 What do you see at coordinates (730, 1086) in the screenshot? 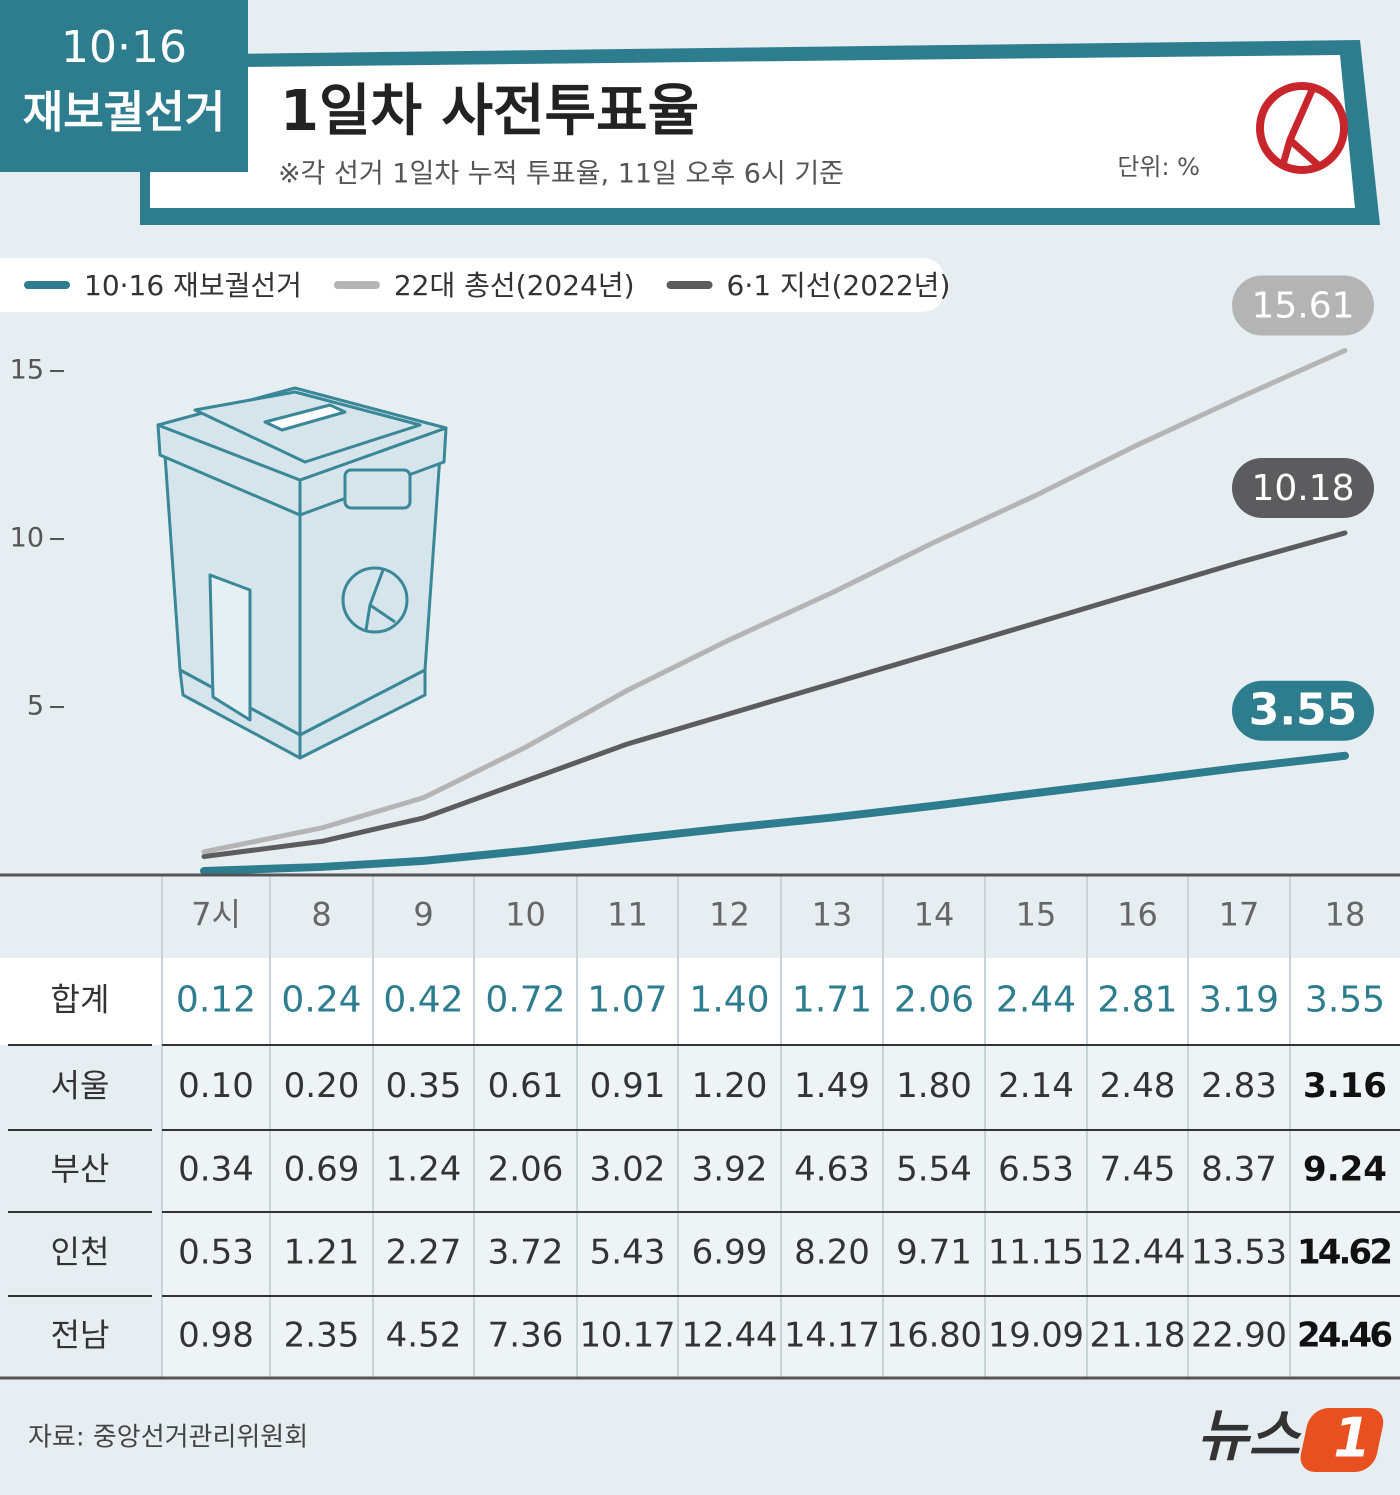
I see `cell-value: 1.20` at bounding box center [730, 1086].